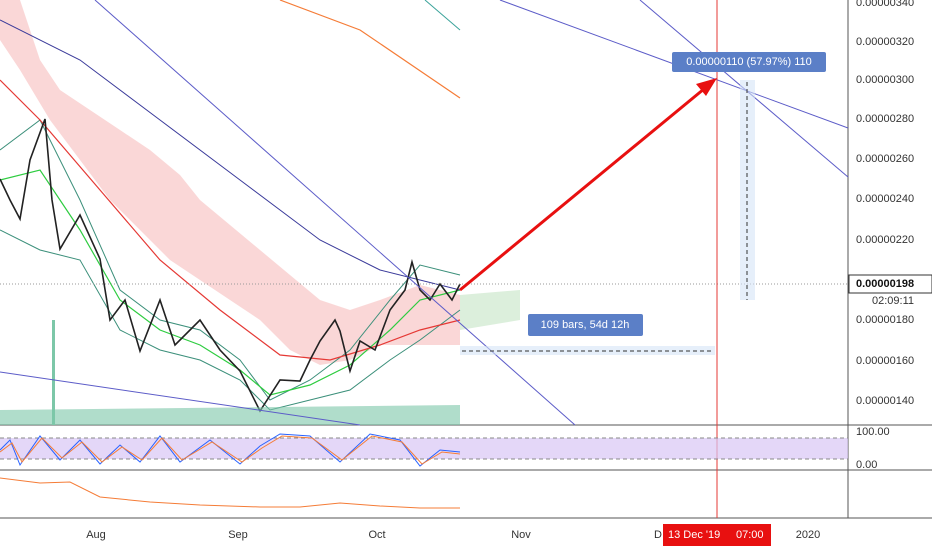 This screenshot has width=932, height=555. I want to click on cursor-date-box, so click(717, 535).